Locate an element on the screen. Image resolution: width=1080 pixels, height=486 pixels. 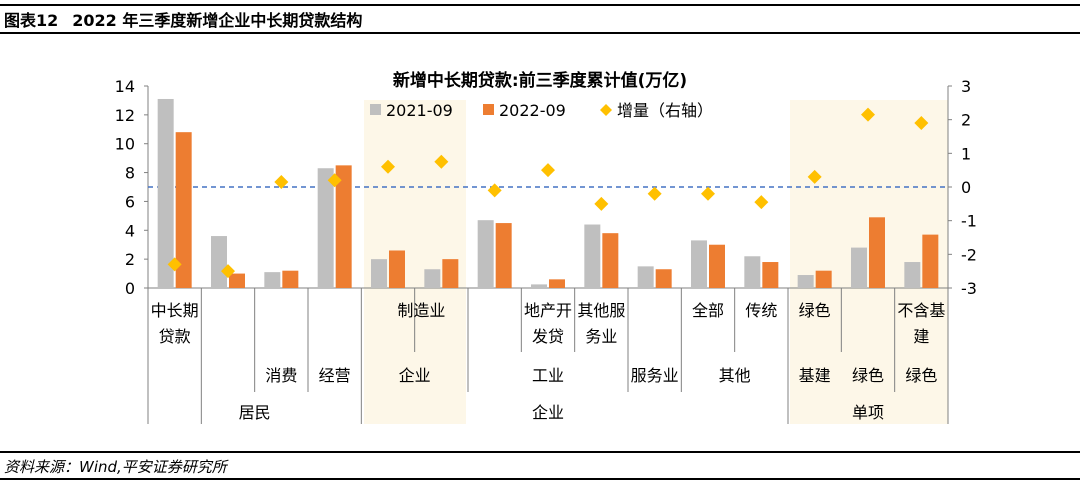
cat-l2-label: 经营 is located at coordinates (335, 375).